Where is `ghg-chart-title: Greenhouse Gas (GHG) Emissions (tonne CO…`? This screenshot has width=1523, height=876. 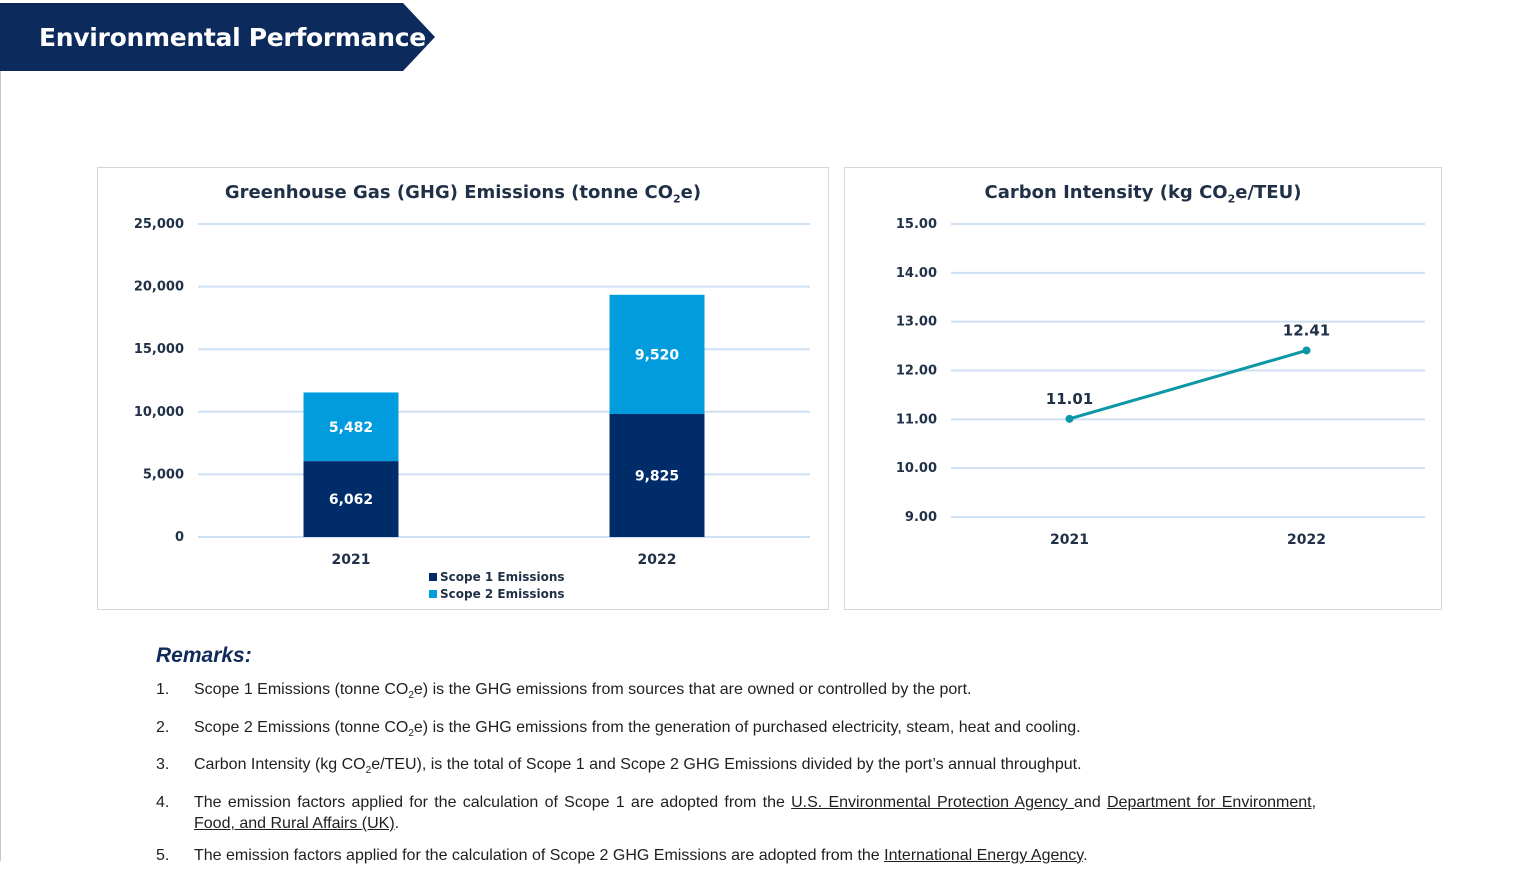 ghg-chart-title: Greenhouse Gas (GHG) Emissions (tonne CO… is located at coordinates (463, 194).